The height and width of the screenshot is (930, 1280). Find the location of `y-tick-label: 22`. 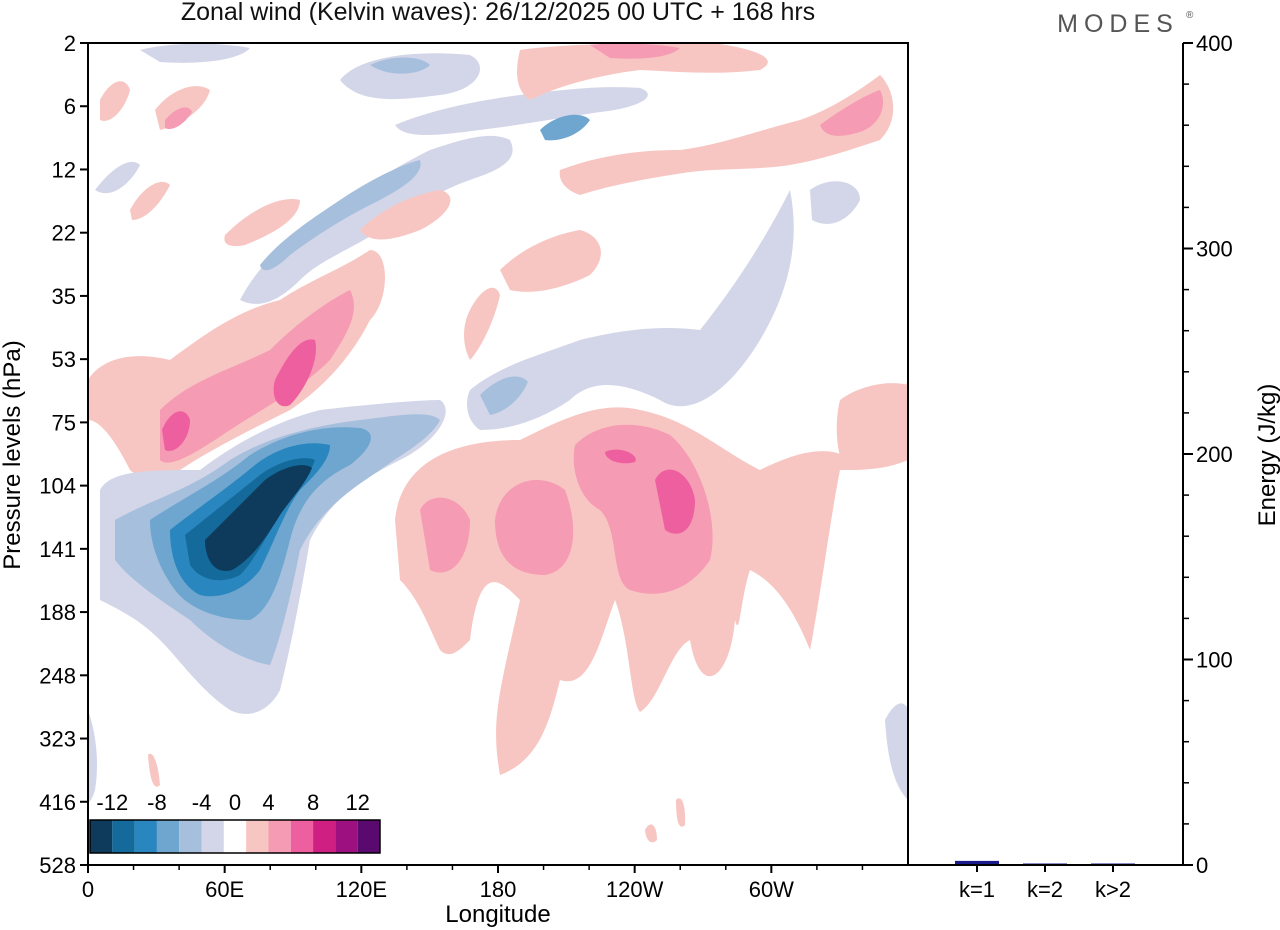

y-tick-label: 22 is located at coordinates (64, 233).